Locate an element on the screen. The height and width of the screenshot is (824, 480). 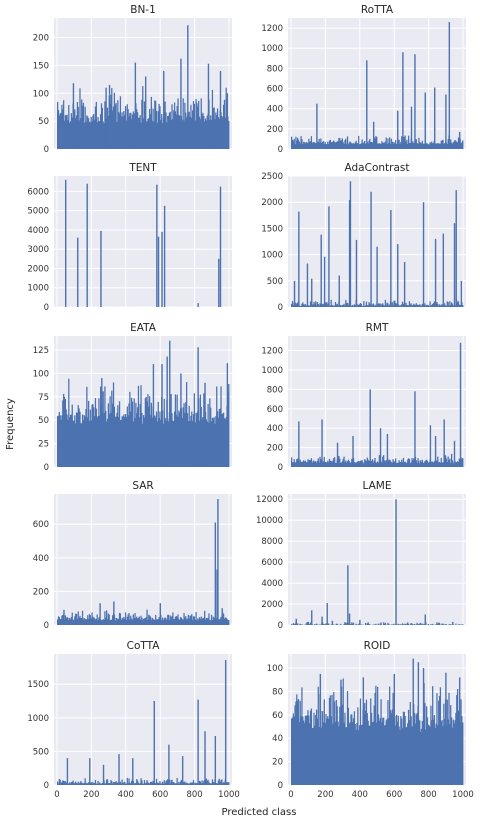
y-tick-label: 1000 is located at coordinates (38, 719).